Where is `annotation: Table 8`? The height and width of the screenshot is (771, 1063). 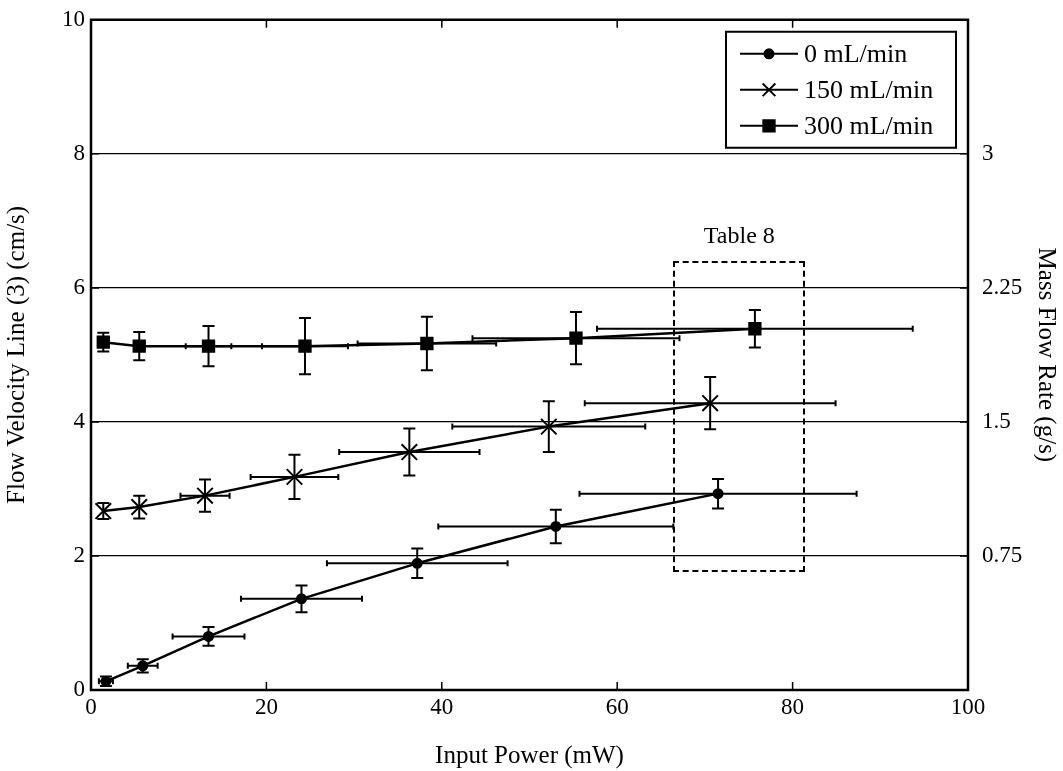 annotation: Table 8 is located at coordinates (739, 235).